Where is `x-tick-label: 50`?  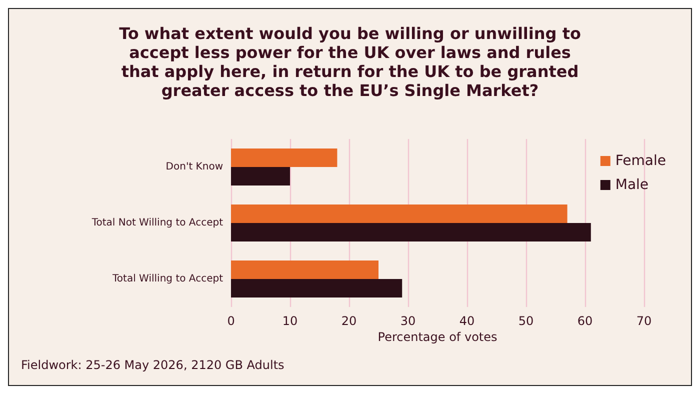 x-tick-label: 50 is located at coordinates (526, 321).